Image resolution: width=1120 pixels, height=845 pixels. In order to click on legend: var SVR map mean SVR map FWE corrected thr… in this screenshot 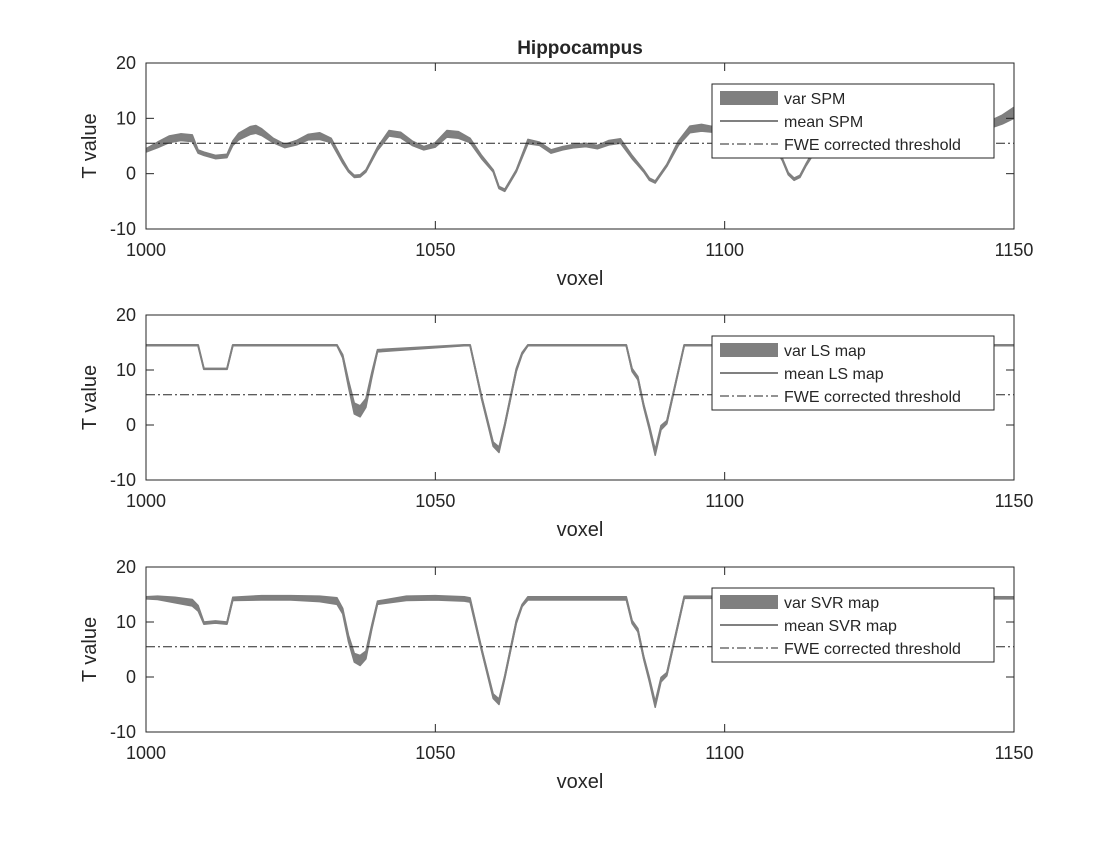, I will do `click(853, 625)`.